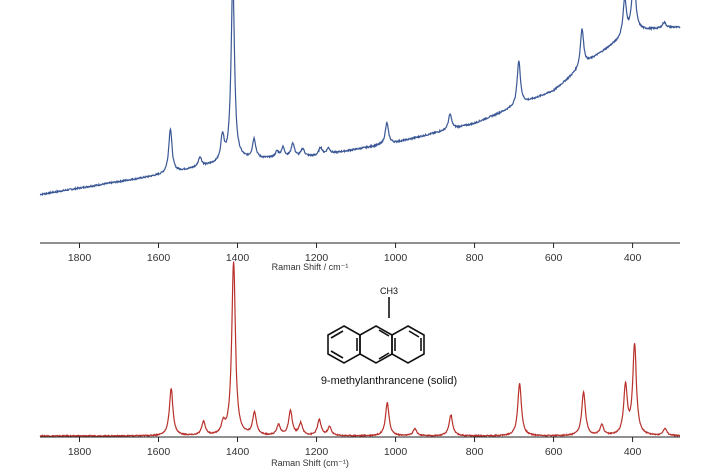 The width and height of the screenshot is (720, 473). I want to click on right-ring, so click(408, 344).